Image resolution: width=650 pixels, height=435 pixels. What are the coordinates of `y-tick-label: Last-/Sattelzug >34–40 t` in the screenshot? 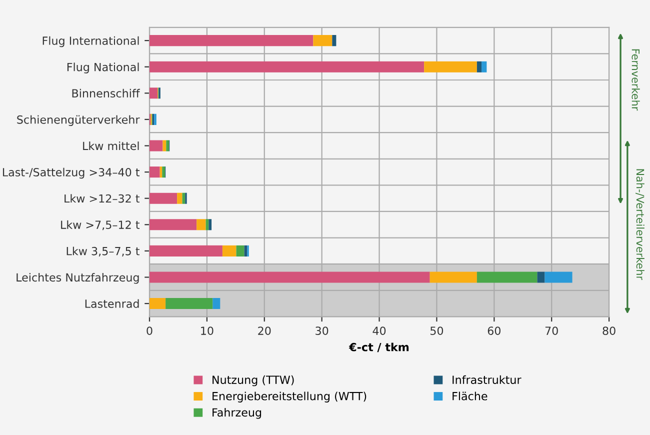 It's located at (71, 173).